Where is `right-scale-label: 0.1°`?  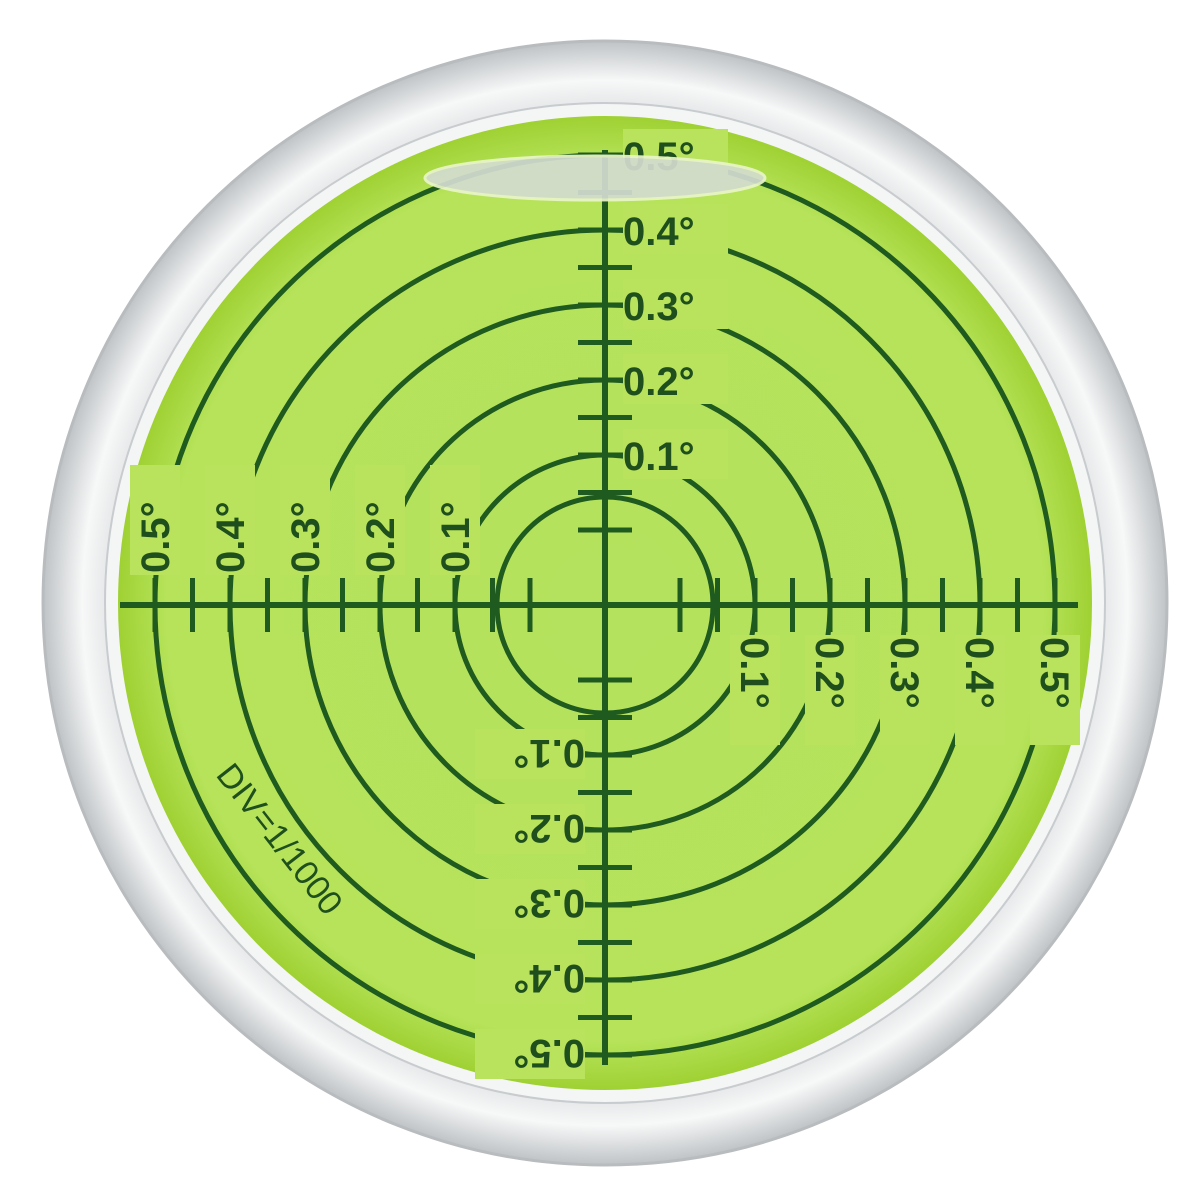 right-scale-label: 0.1° is located at coordinates (754, 673).